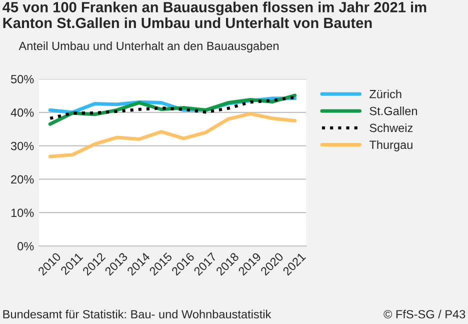 The image size is (468, 324). What do you see at coordinates (137, 314) in the screenshot?
I see `text: Bundesamt für Statistik: Bau- und Wohnbaustatistik` at bounding box center [137, 314].